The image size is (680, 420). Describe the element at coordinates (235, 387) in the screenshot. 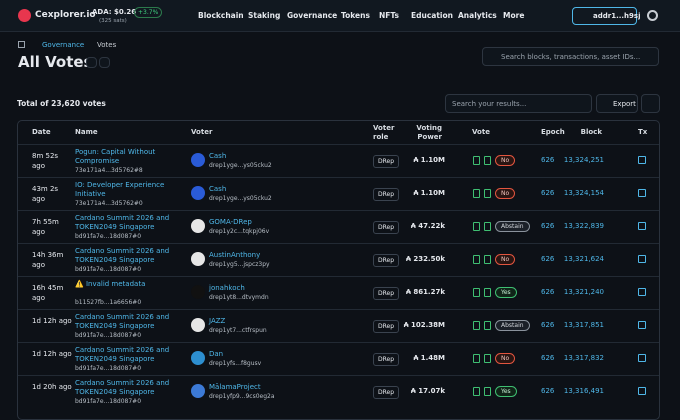

I see `voter-name: MālamaProject` at that location.